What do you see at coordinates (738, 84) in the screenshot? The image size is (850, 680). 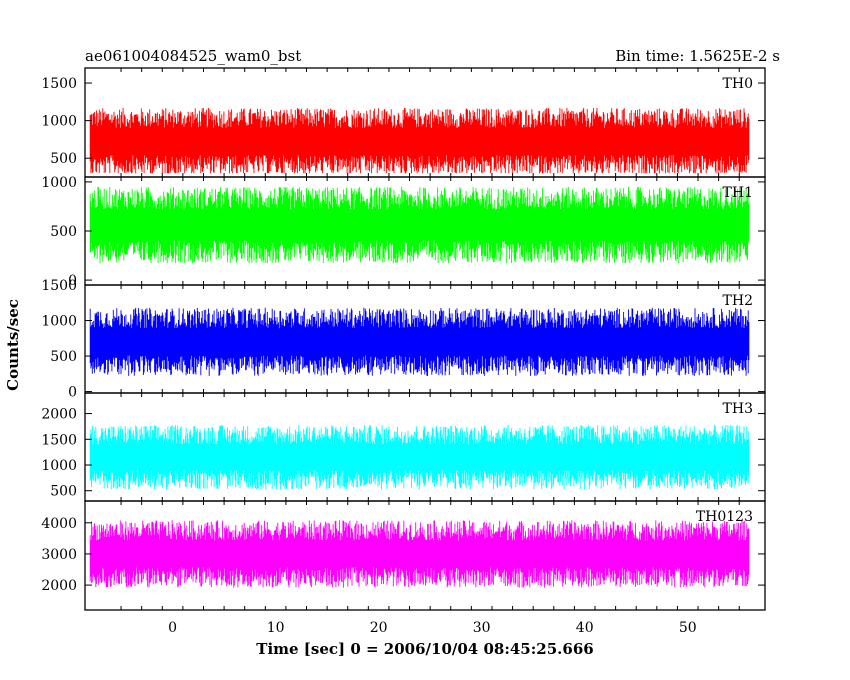 I see `panel-label-th0: TH0` at bounding box center [738, 84].